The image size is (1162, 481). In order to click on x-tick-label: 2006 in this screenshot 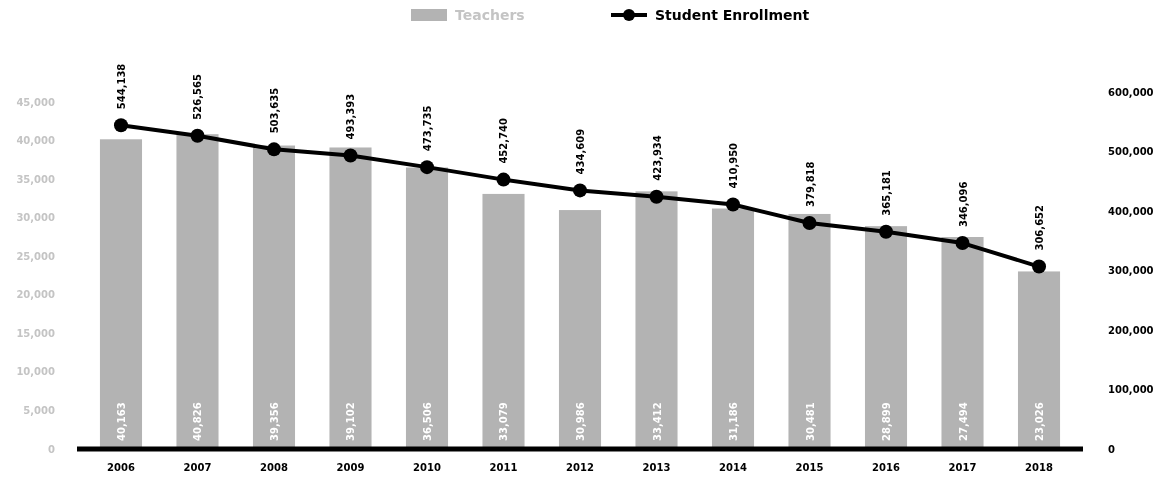, I will do `click(121, 467)`.